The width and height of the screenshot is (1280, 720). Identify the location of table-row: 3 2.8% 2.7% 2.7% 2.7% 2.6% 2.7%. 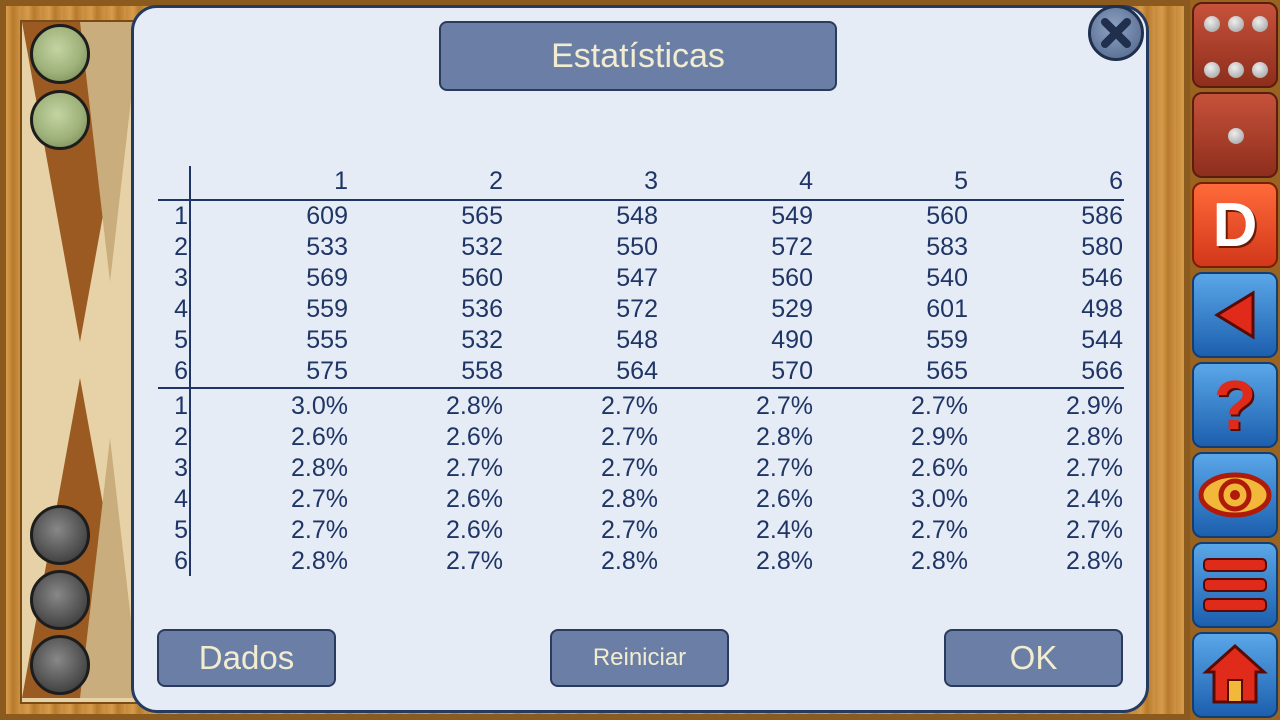
(641, 468).